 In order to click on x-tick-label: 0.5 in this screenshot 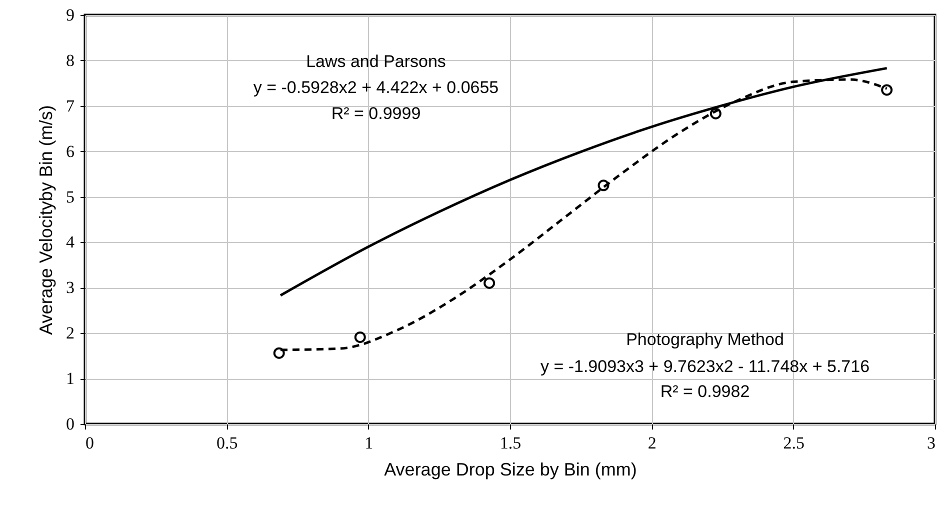, I will do `click(227, 443)`.